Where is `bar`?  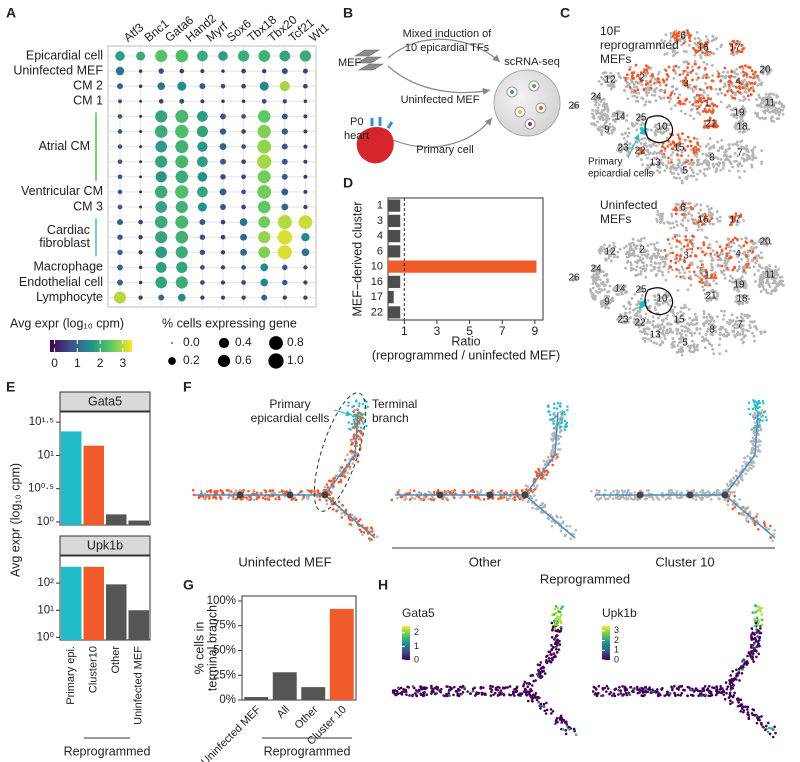
bar is located at coordinates (71, 478).